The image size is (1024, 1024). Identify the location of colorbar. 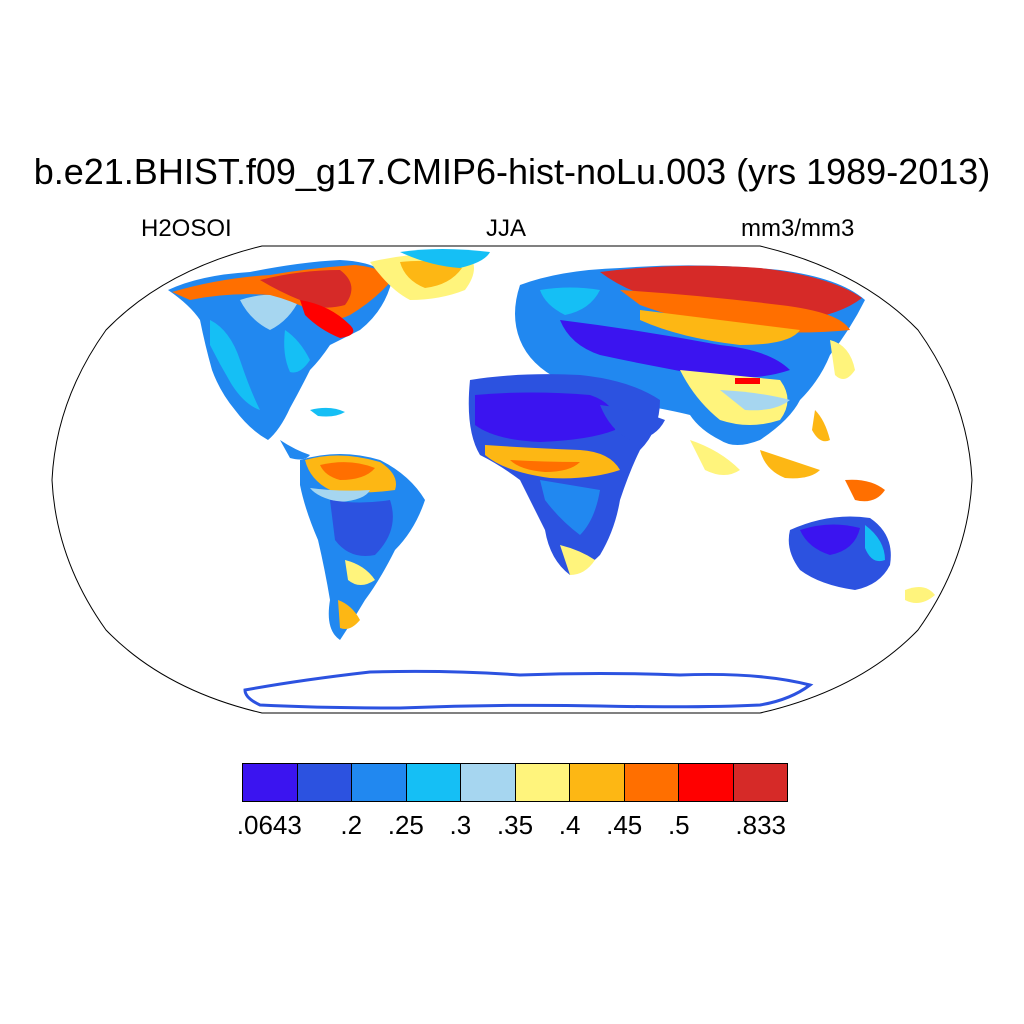
(515, 782).